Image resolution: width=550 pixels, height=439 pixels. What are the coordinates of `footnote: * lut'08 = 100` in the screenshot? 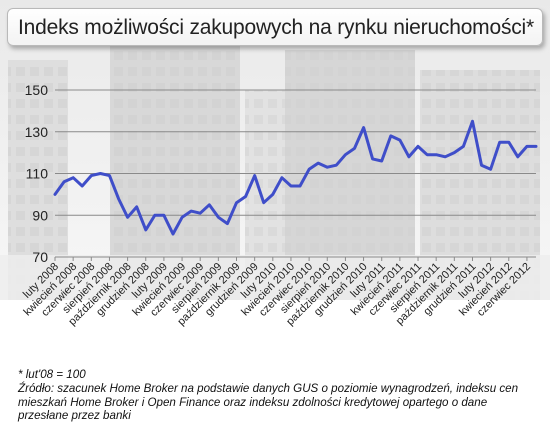 It's located at (52, 374).